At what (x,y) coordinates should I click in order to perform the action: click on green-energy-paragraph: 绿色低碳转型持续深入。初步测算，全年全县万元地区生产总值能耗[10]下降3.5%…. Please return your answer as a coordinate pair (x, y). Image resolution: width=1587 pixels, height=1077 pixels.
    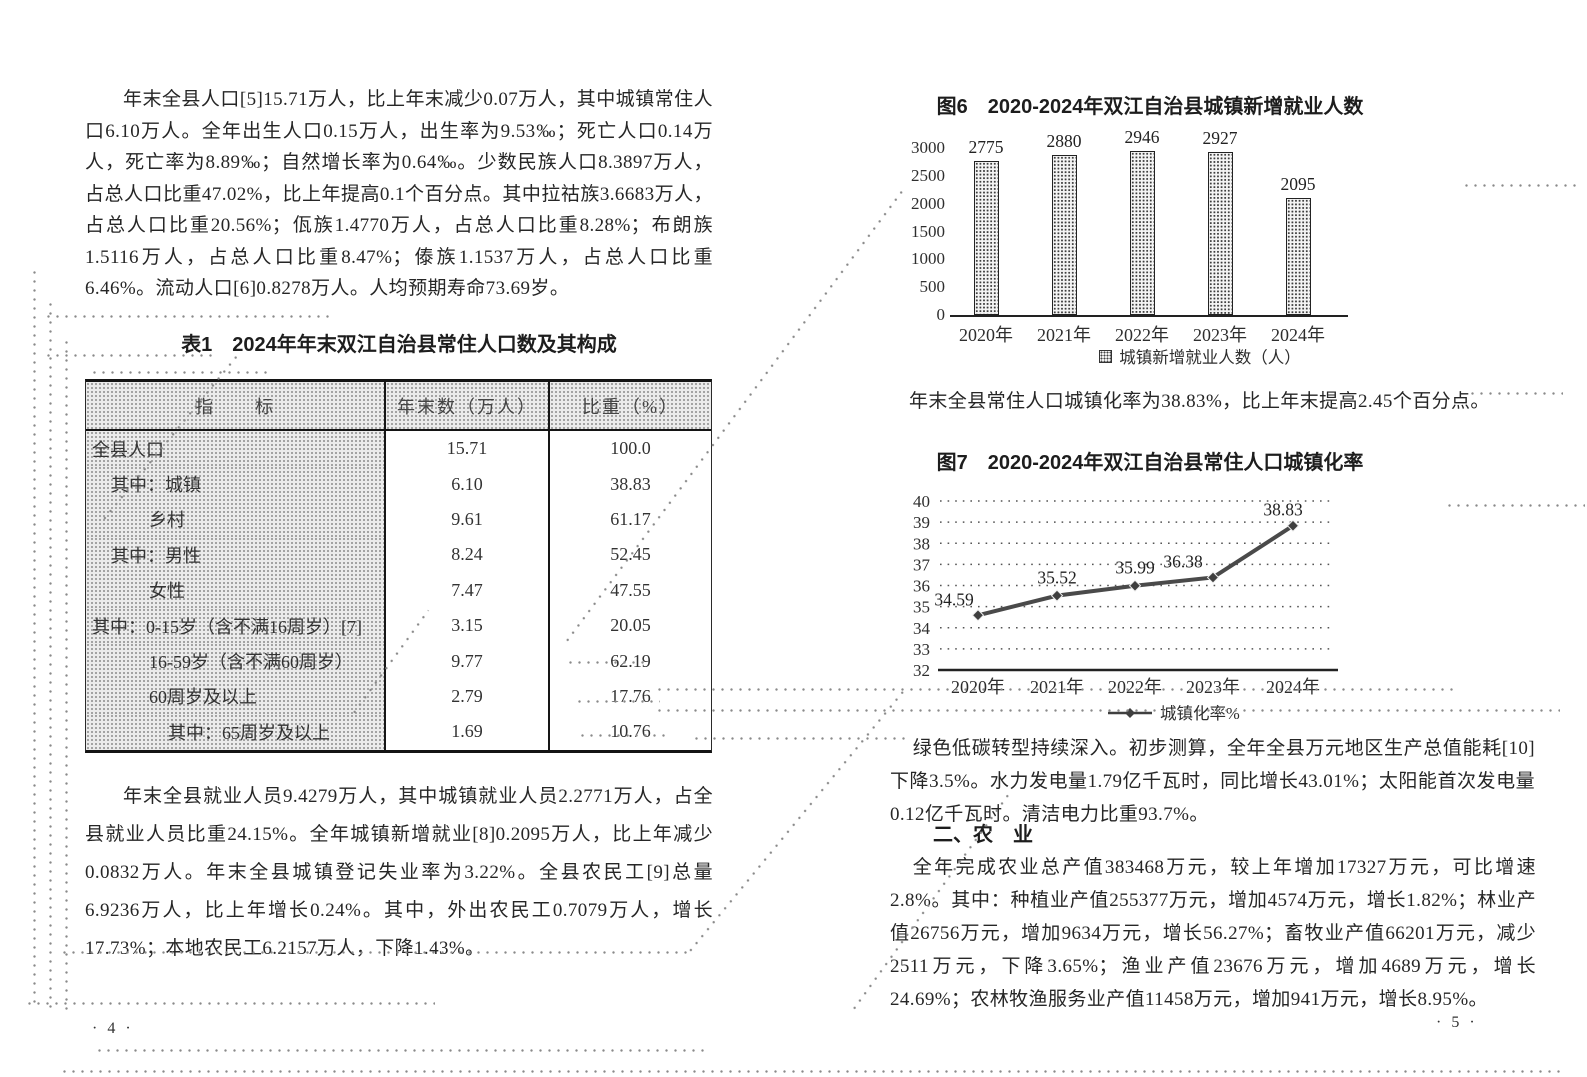
    Looking at the image, I should click on (1212, 781).